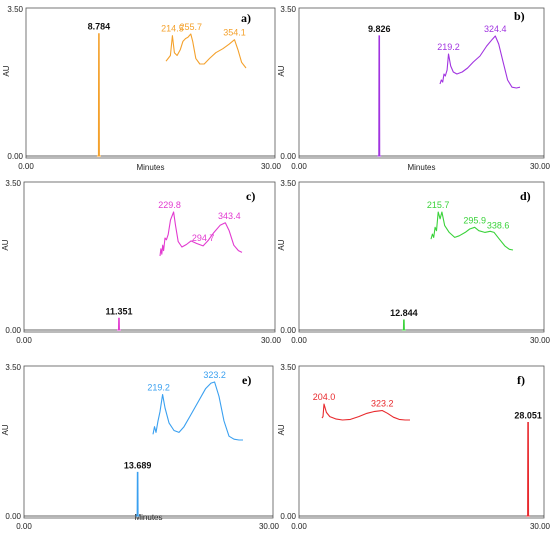  Describe the element at coordinates (99, 27) in the screenshot. I see `peak-retention-time-label: 8.784` at that location.